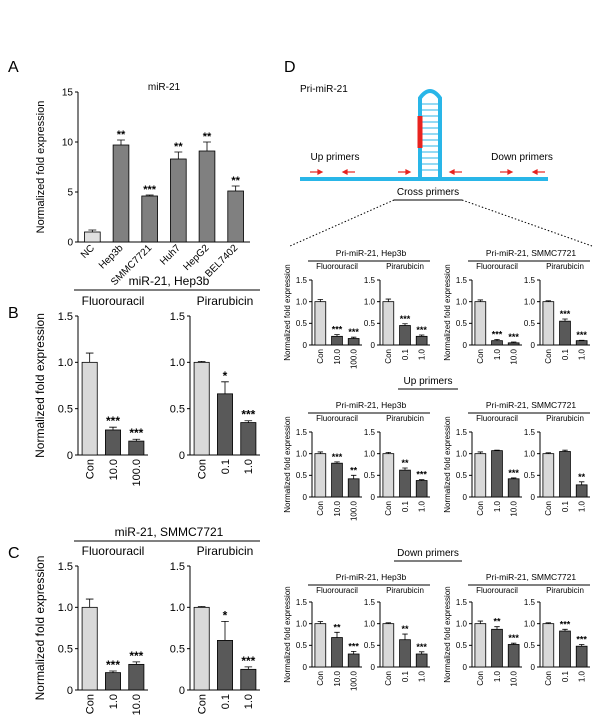  I want to click on section-title: Up primers, so click(428, 381).